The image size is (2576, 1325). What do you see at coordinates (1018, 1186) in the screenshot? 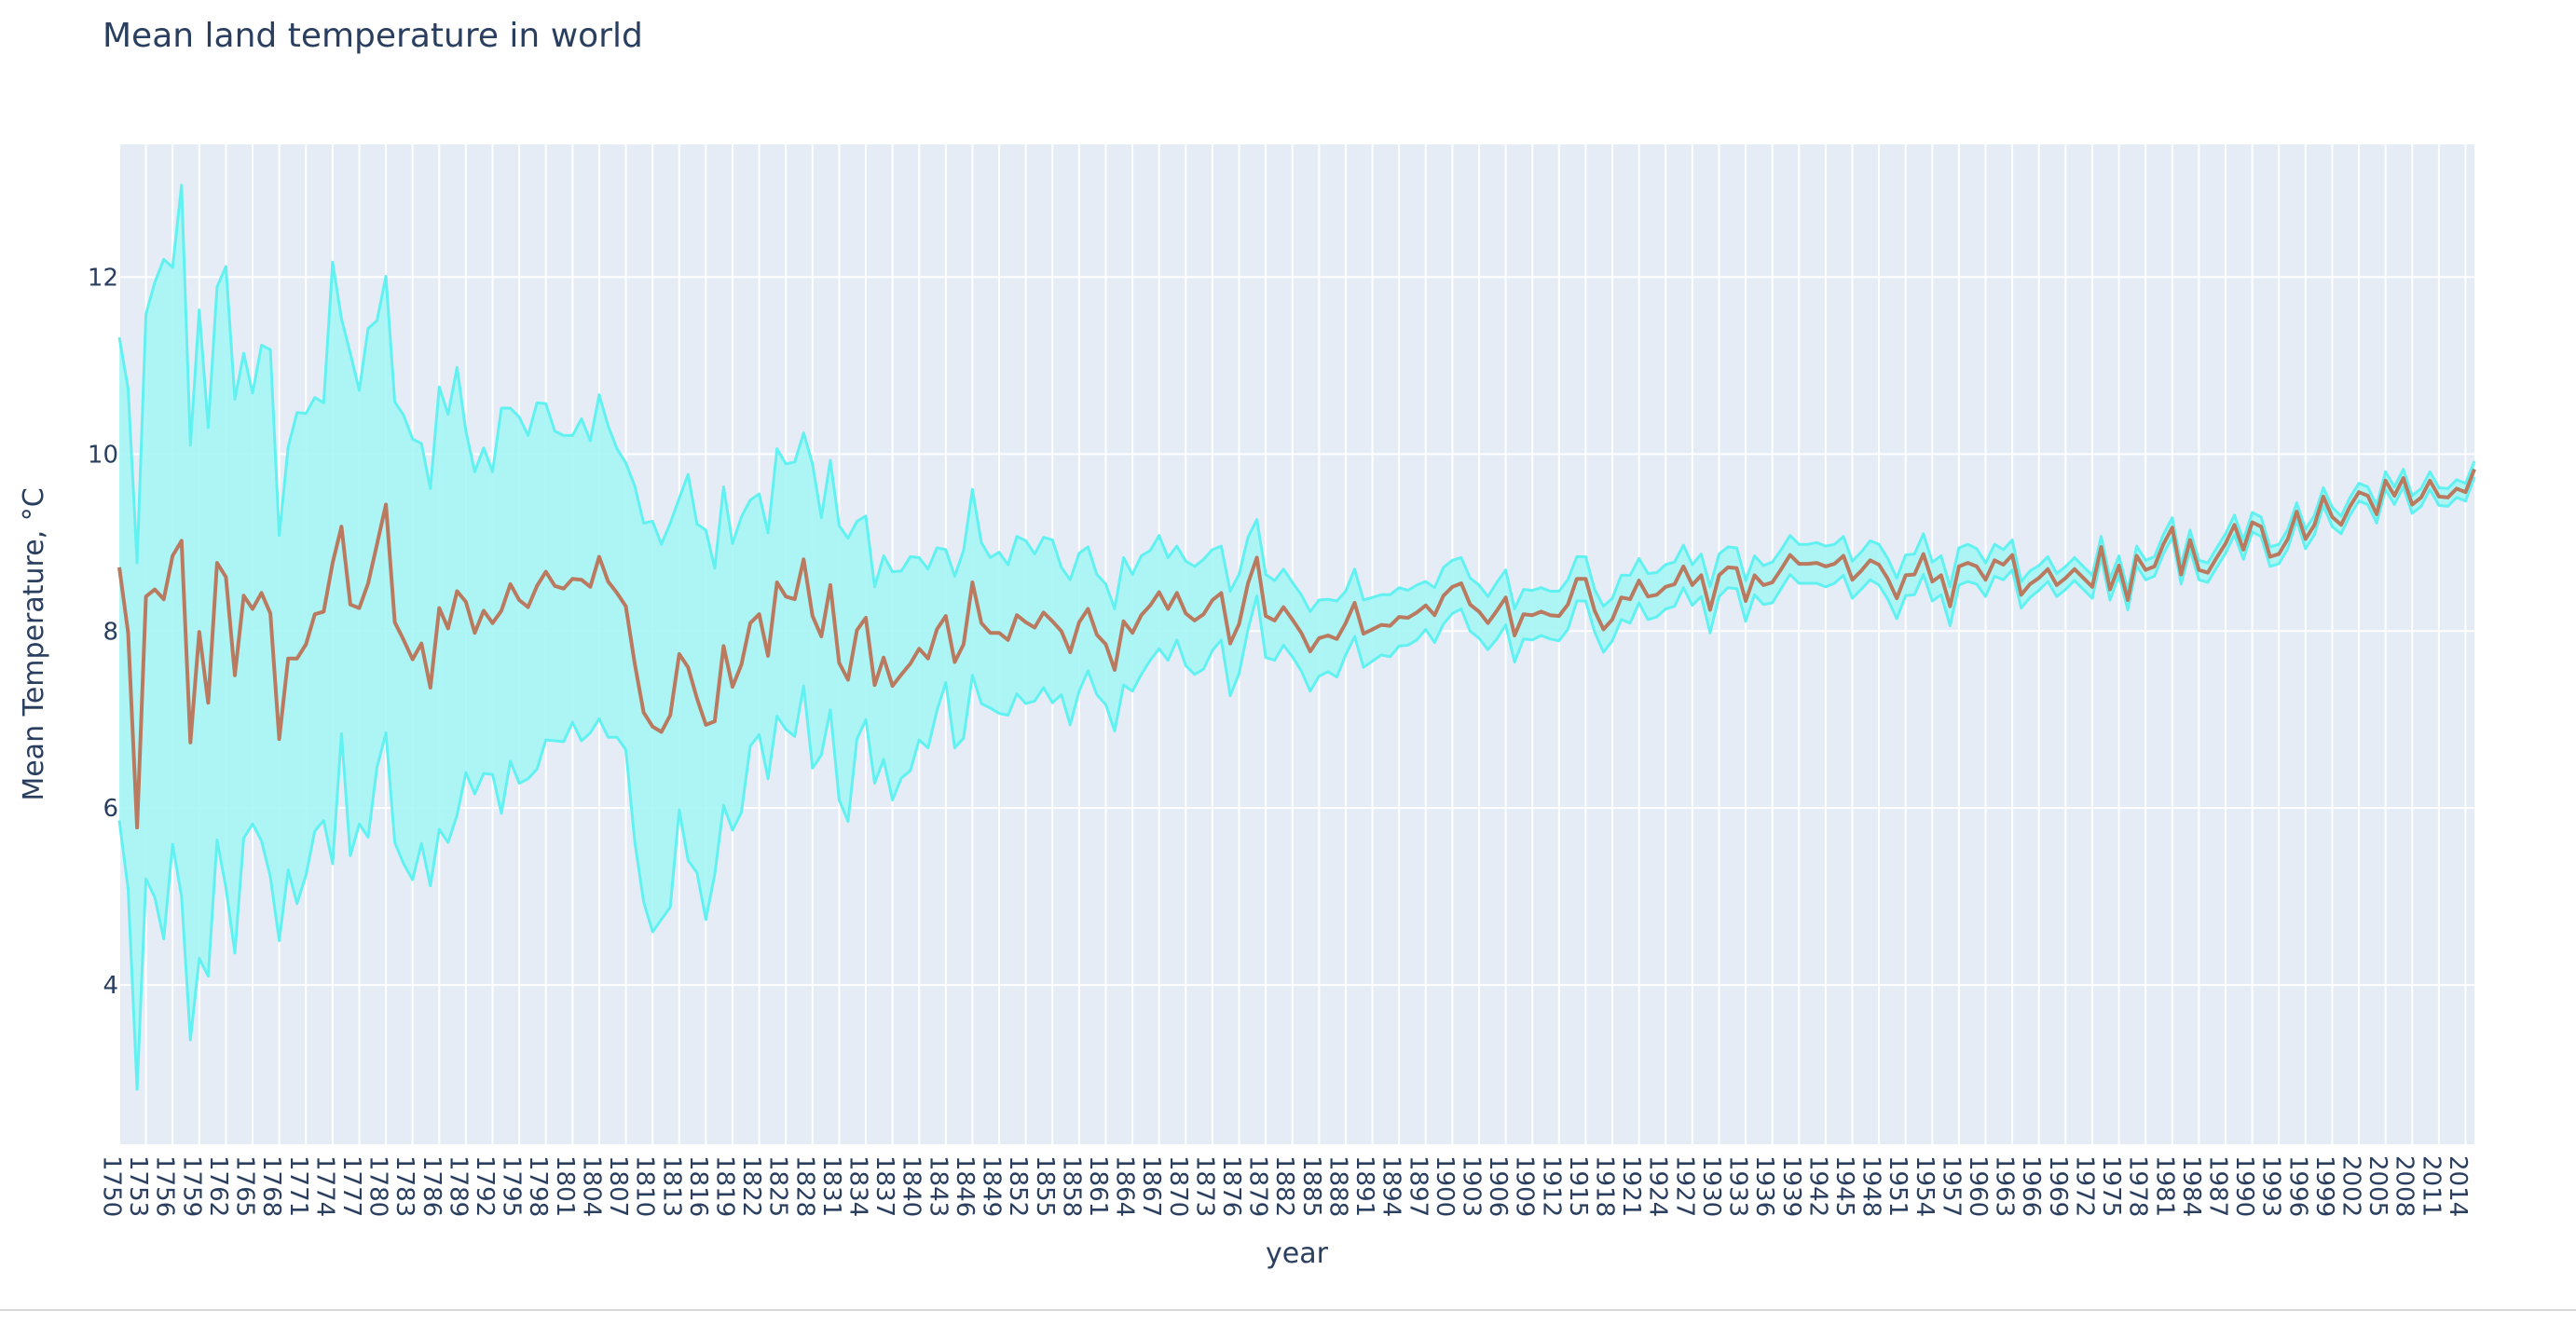
I see `x-tick-label: 1852` at bounding box center [1018, 1186].